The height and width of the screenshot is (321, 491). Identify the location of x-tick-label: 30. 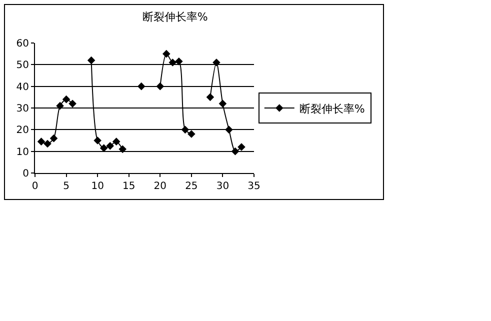
(223, 186).